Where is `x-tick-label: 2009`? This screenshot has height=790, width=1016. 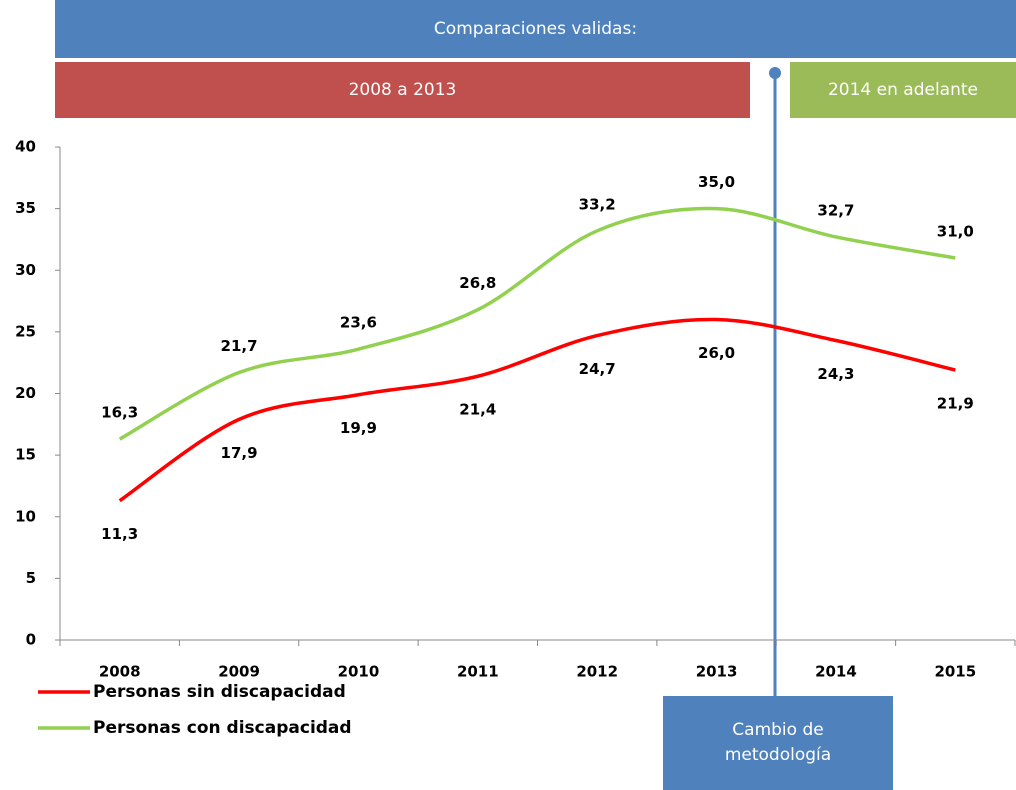
x-tick-label: 2009 is located at coordinates (239, 672).